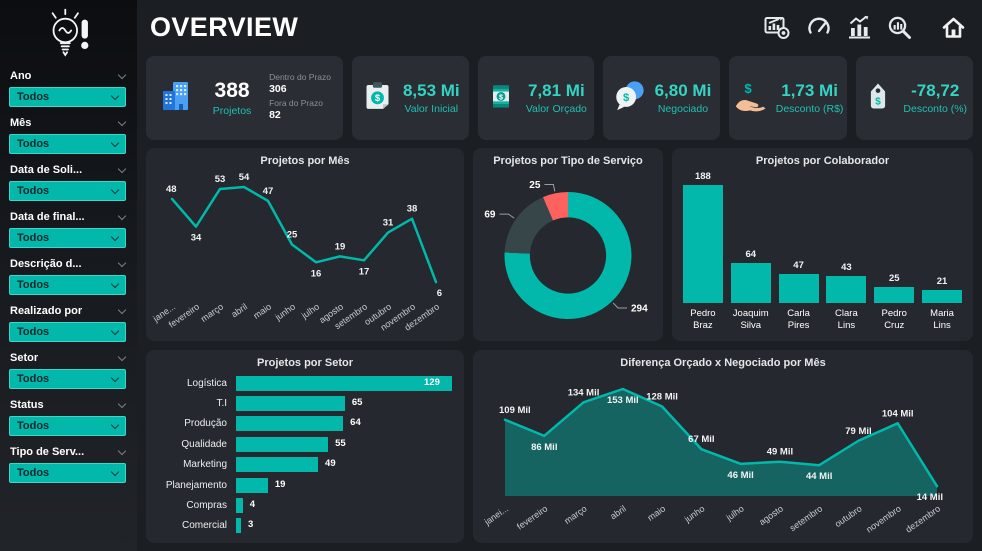 The image size is (982, 551). I want to click on axis-label: Produção, so click(205, 424).